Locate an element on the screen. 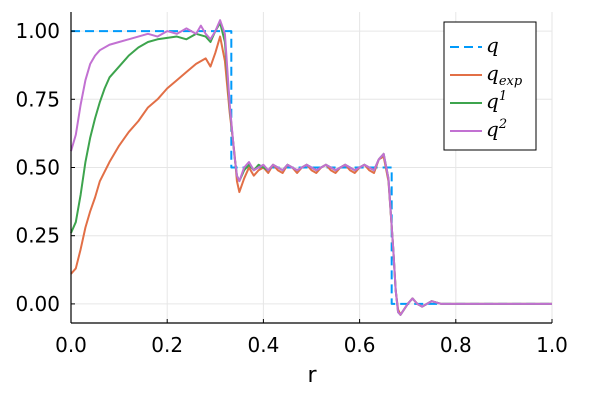 The width and height of the screenshot is (600, 400). y-tick-label: 1.00 is located at coordinates (37, 31).